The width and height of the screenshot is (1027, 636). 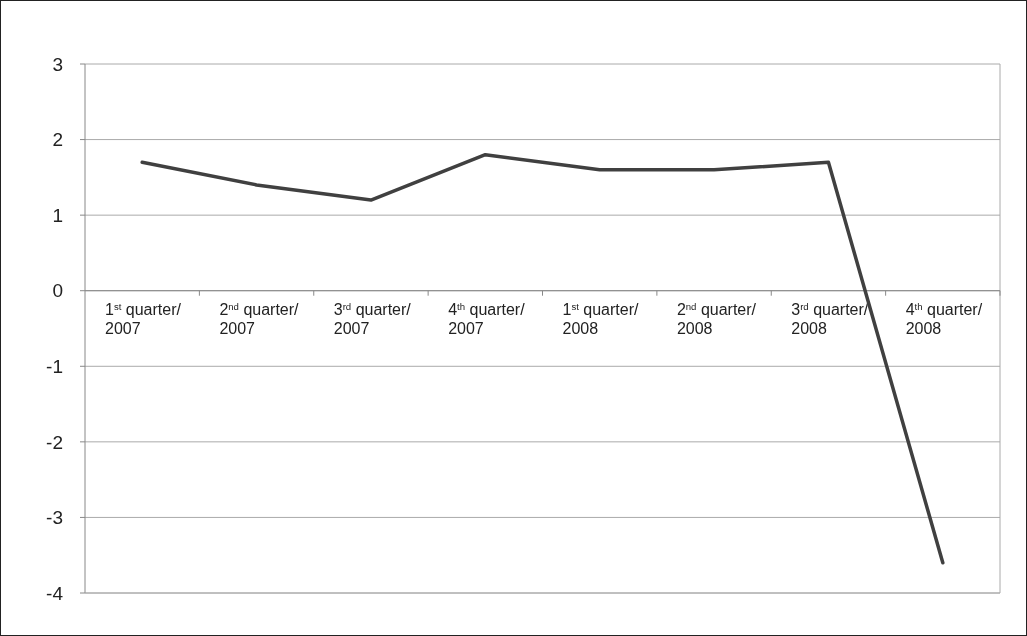 I want to click on y-tick-label: -1, so click(x=54, y=366).